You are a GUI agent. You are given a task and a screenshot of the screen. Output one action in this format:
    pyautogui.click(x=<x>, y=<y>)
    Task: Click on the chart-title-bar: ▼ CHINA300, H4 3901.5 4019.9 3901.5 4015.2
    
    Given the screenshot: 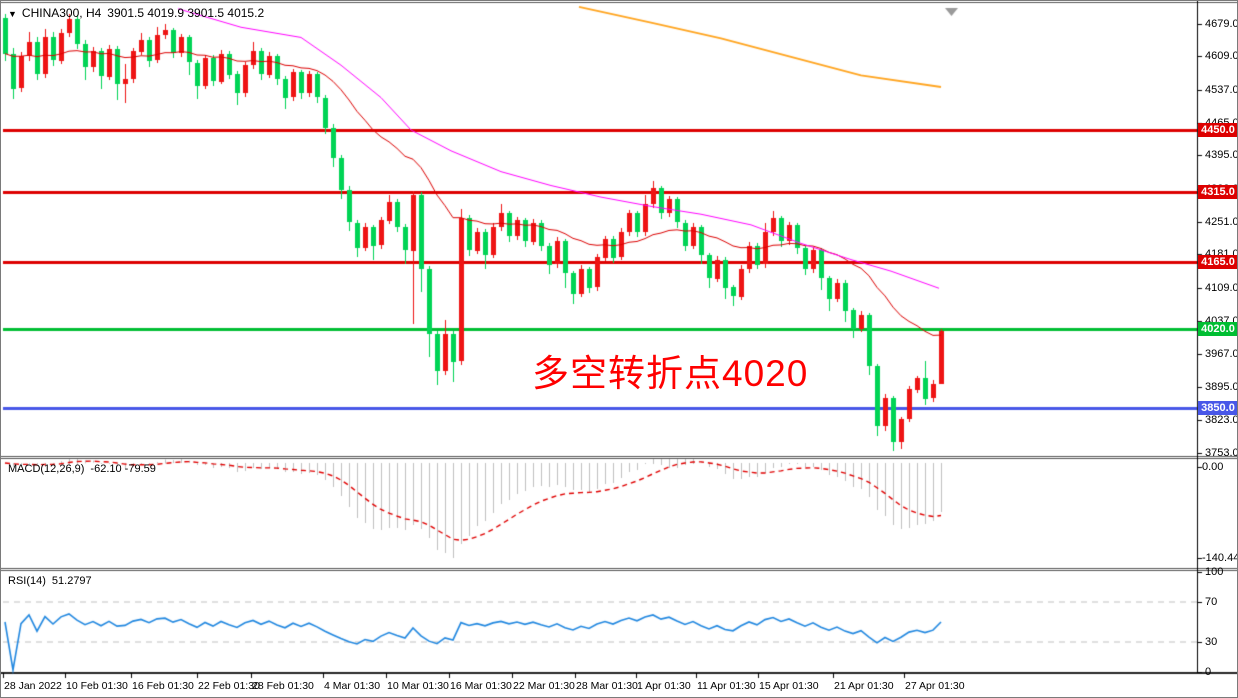 What is the action you would take?
    pyautogui.click(x=136, y=13)
    